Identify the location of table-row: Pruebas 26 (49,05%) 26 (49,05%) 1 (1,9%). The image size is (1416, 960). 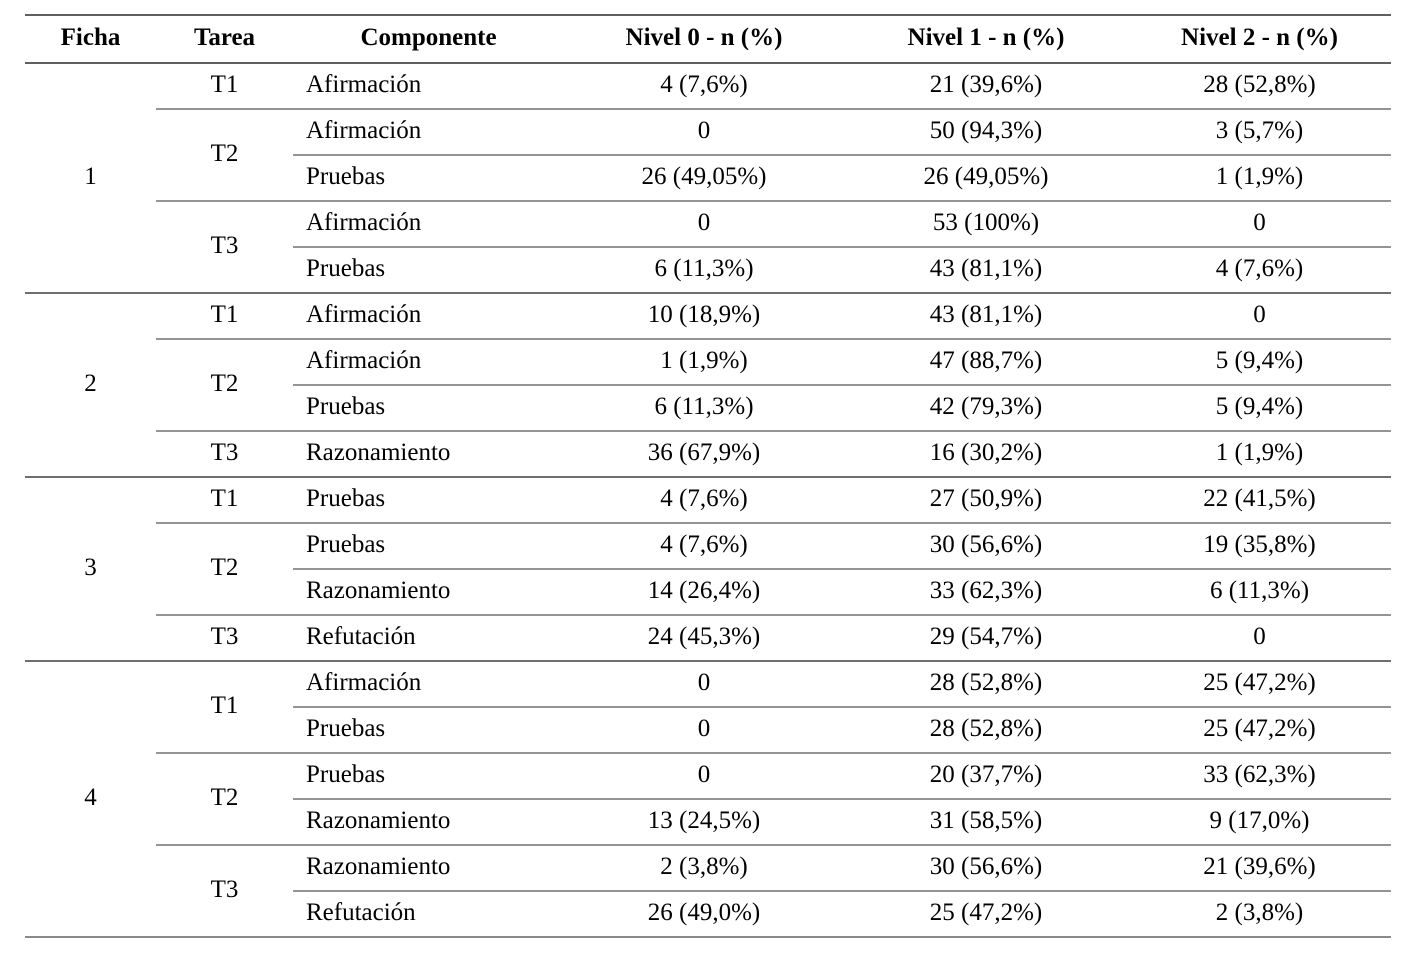
(708, 177).